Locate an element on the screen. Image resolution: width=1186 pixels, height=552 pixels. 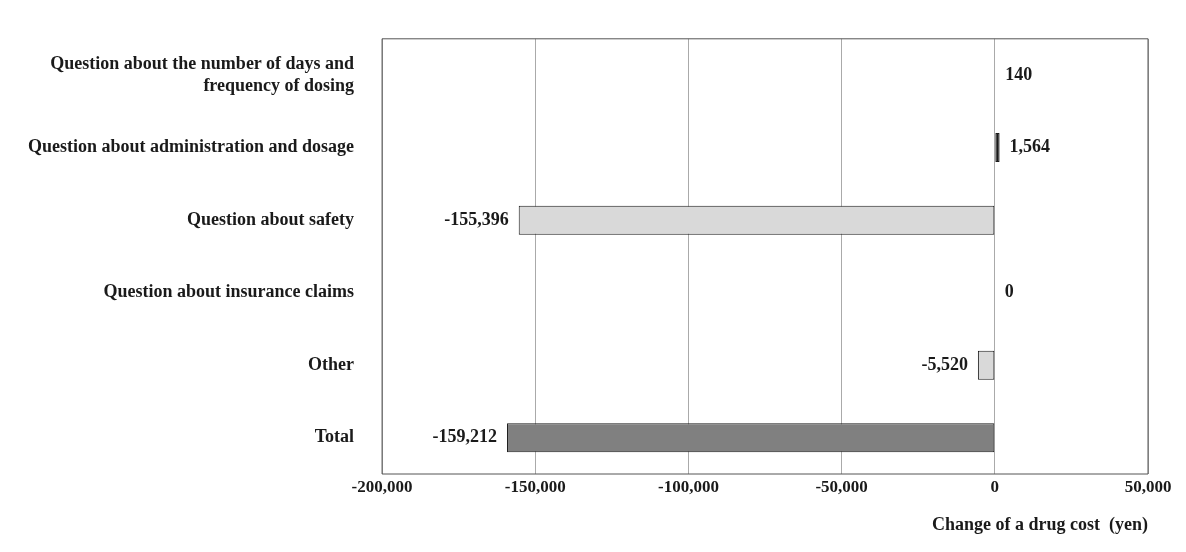
y-tick-label: Question about administration and dosage is located at coordinates (191, 146).